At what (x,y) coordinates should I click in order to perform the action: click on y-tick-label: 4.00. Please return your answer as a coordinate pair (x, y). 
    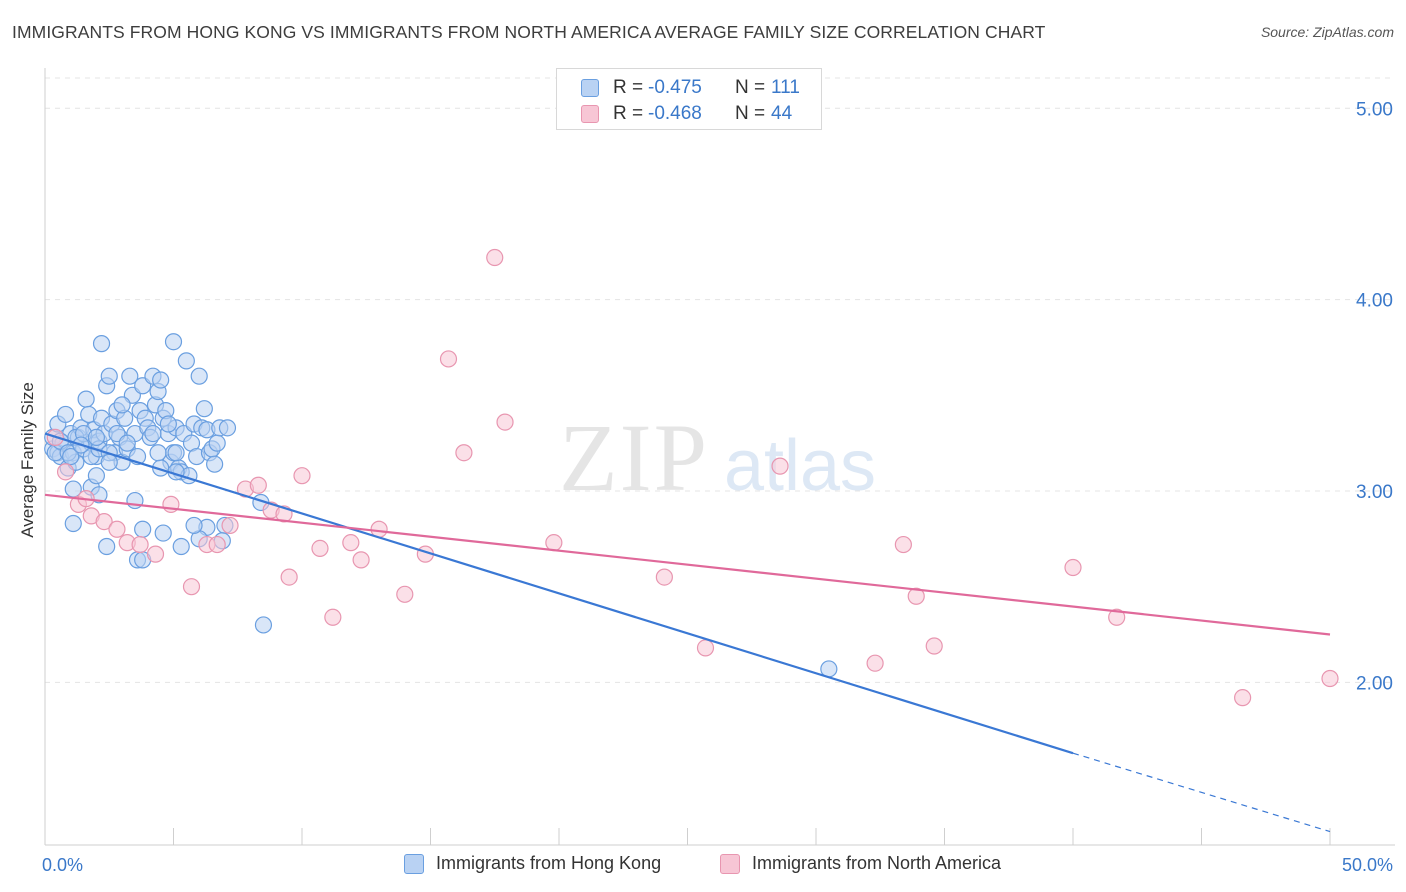
    Looking at the image, I should click on (1374, 301).